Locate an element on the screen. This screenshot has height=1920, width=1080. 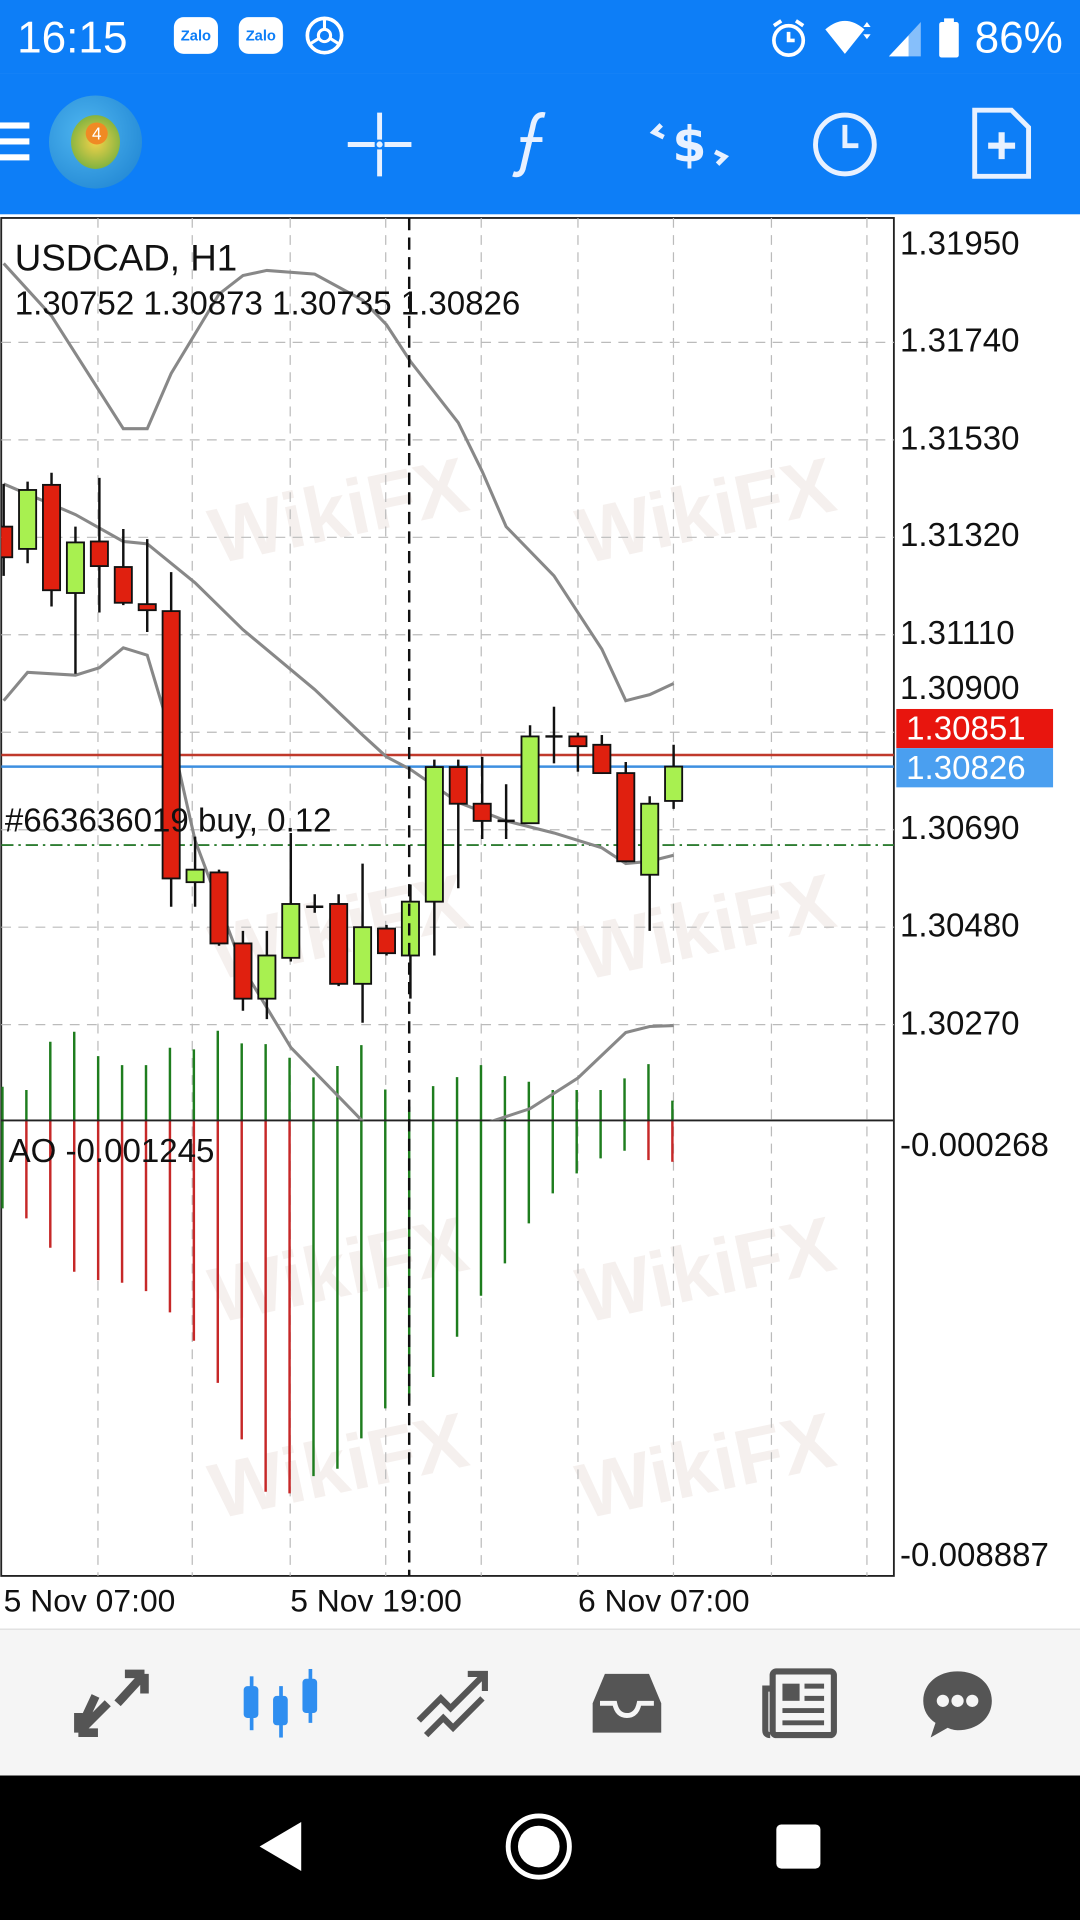
crosshair-icon is located at coordinates (379, 144).